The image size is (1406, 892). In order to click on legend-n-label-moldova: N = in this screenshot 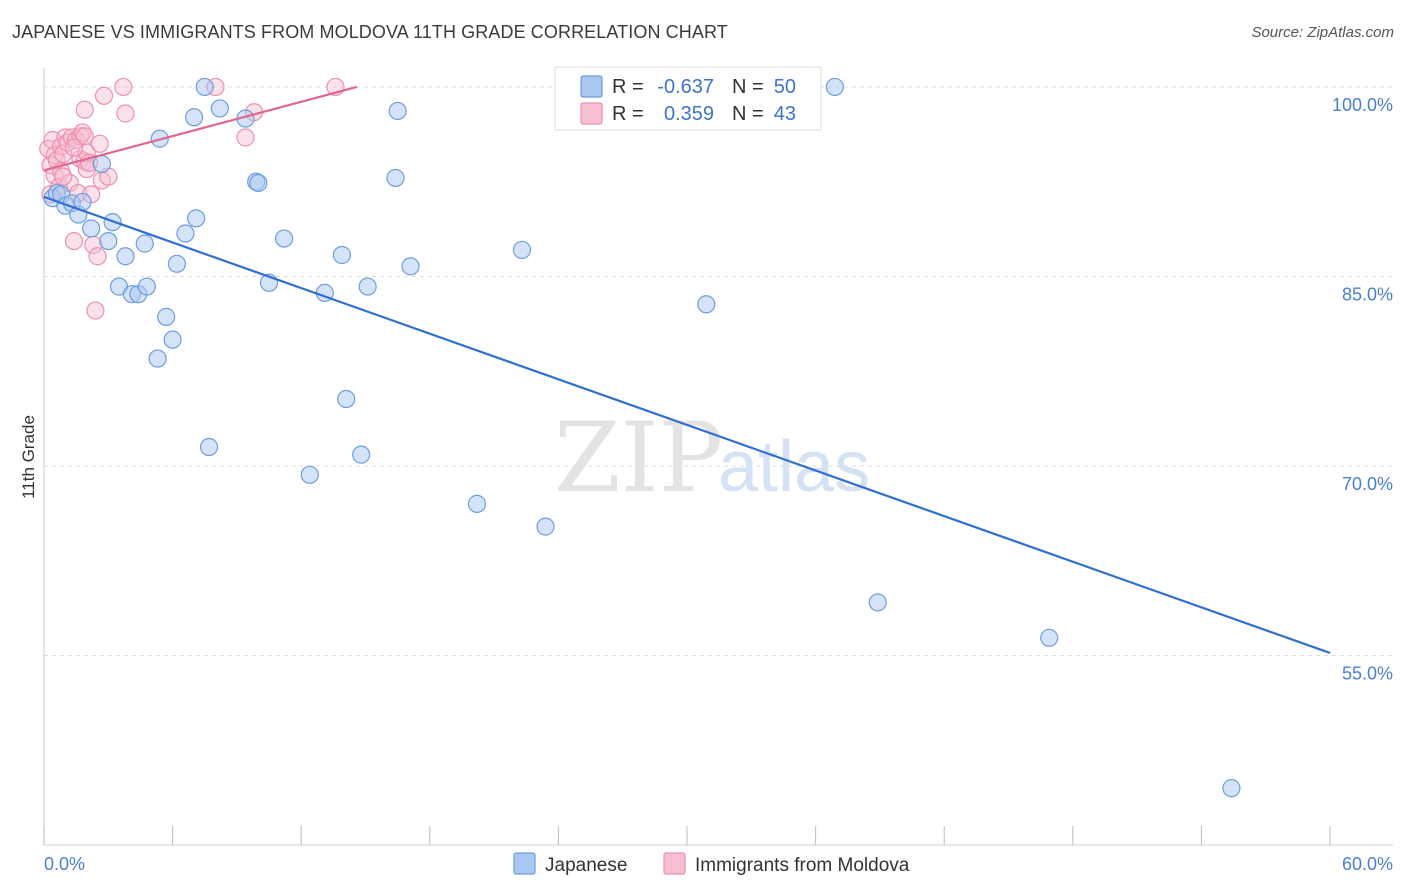, I will do `click(748, 114)`.